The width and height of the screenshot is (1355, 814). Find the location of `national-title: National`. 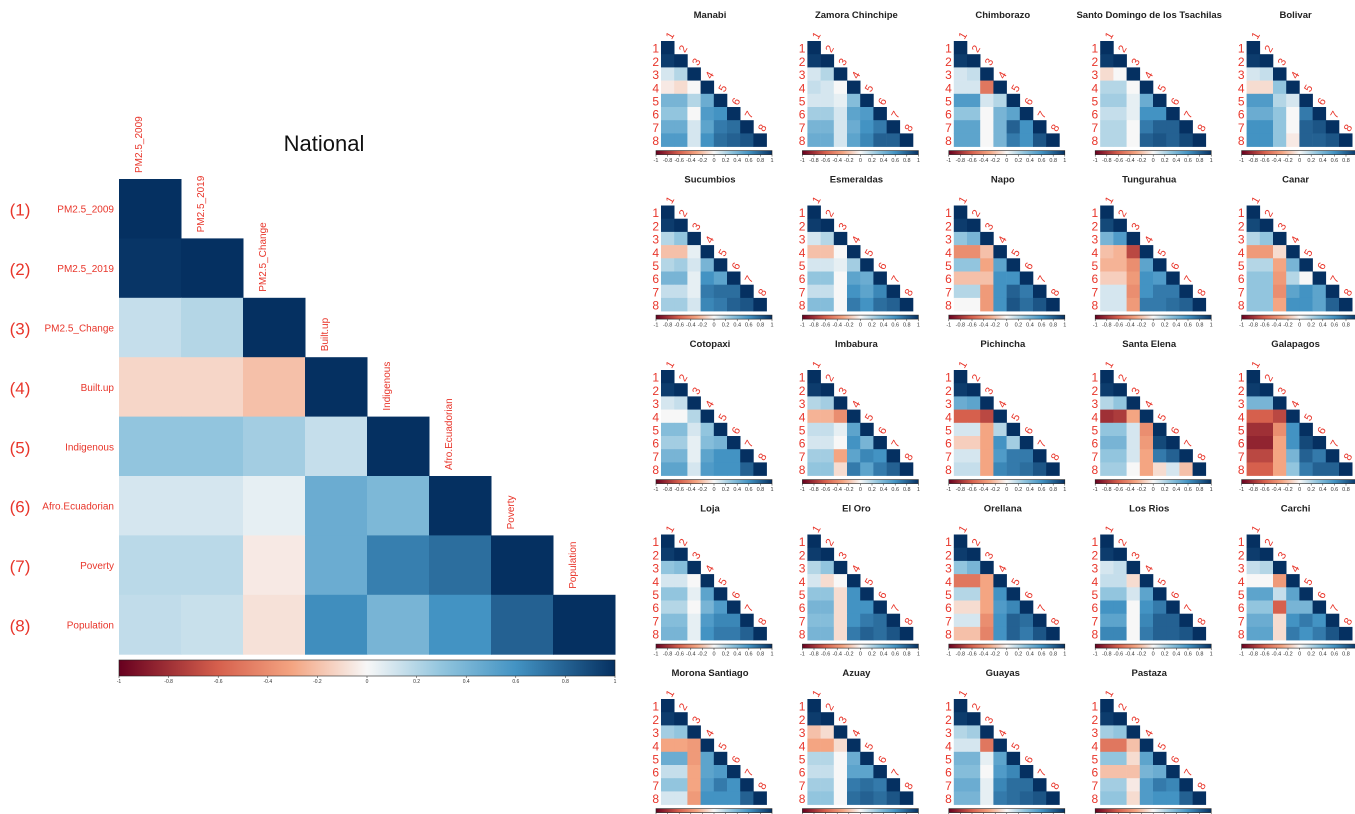

national-title: National is located at coordinates (324, 143).